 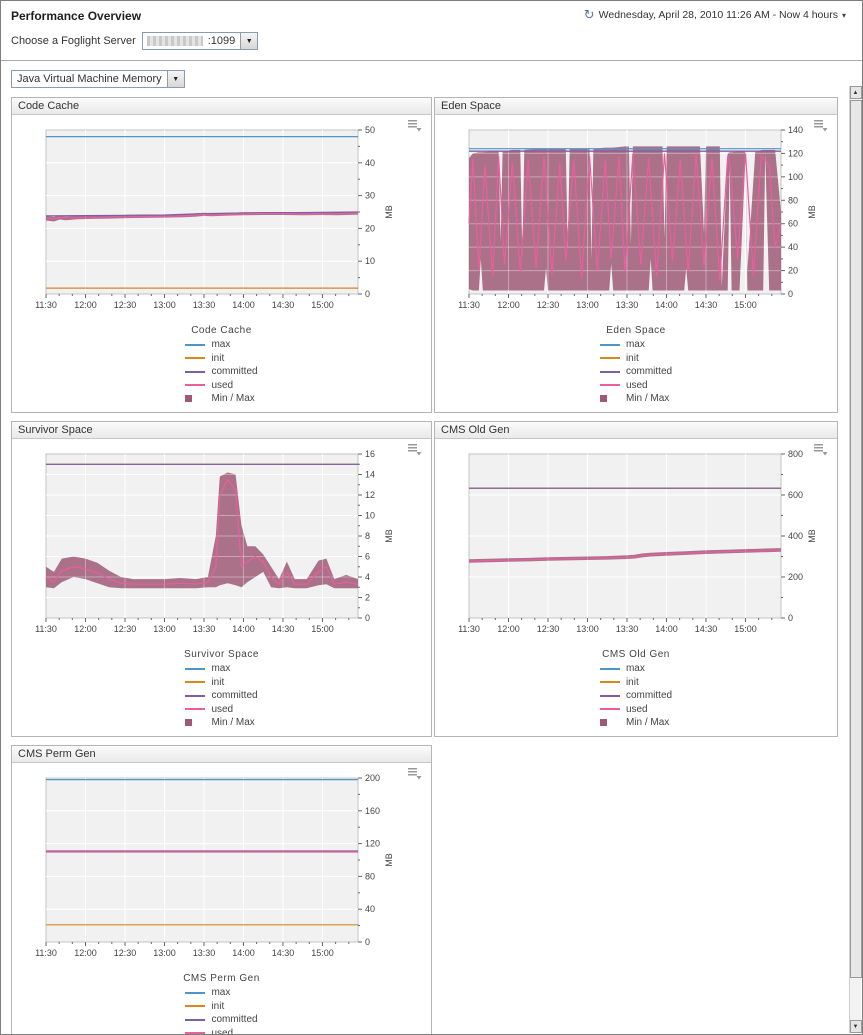 I want to click on panel-title: Code Cache, so click(x=221, y=106).